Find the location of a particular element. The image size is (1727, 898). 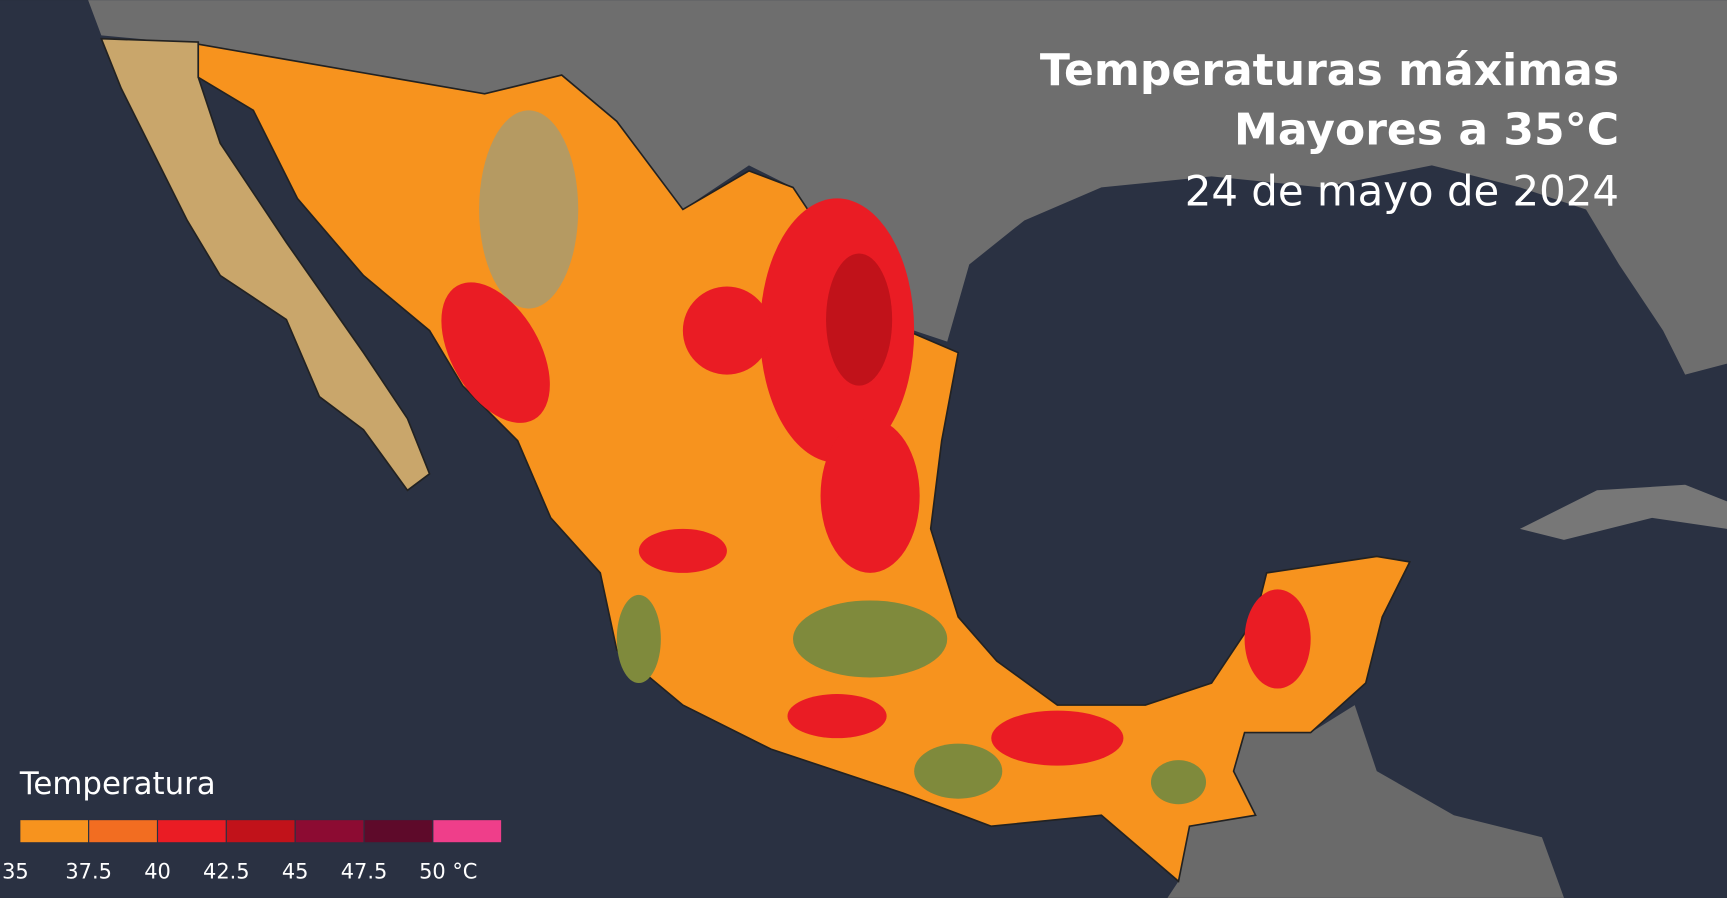

cuba is located at coordinates (1623, 512).